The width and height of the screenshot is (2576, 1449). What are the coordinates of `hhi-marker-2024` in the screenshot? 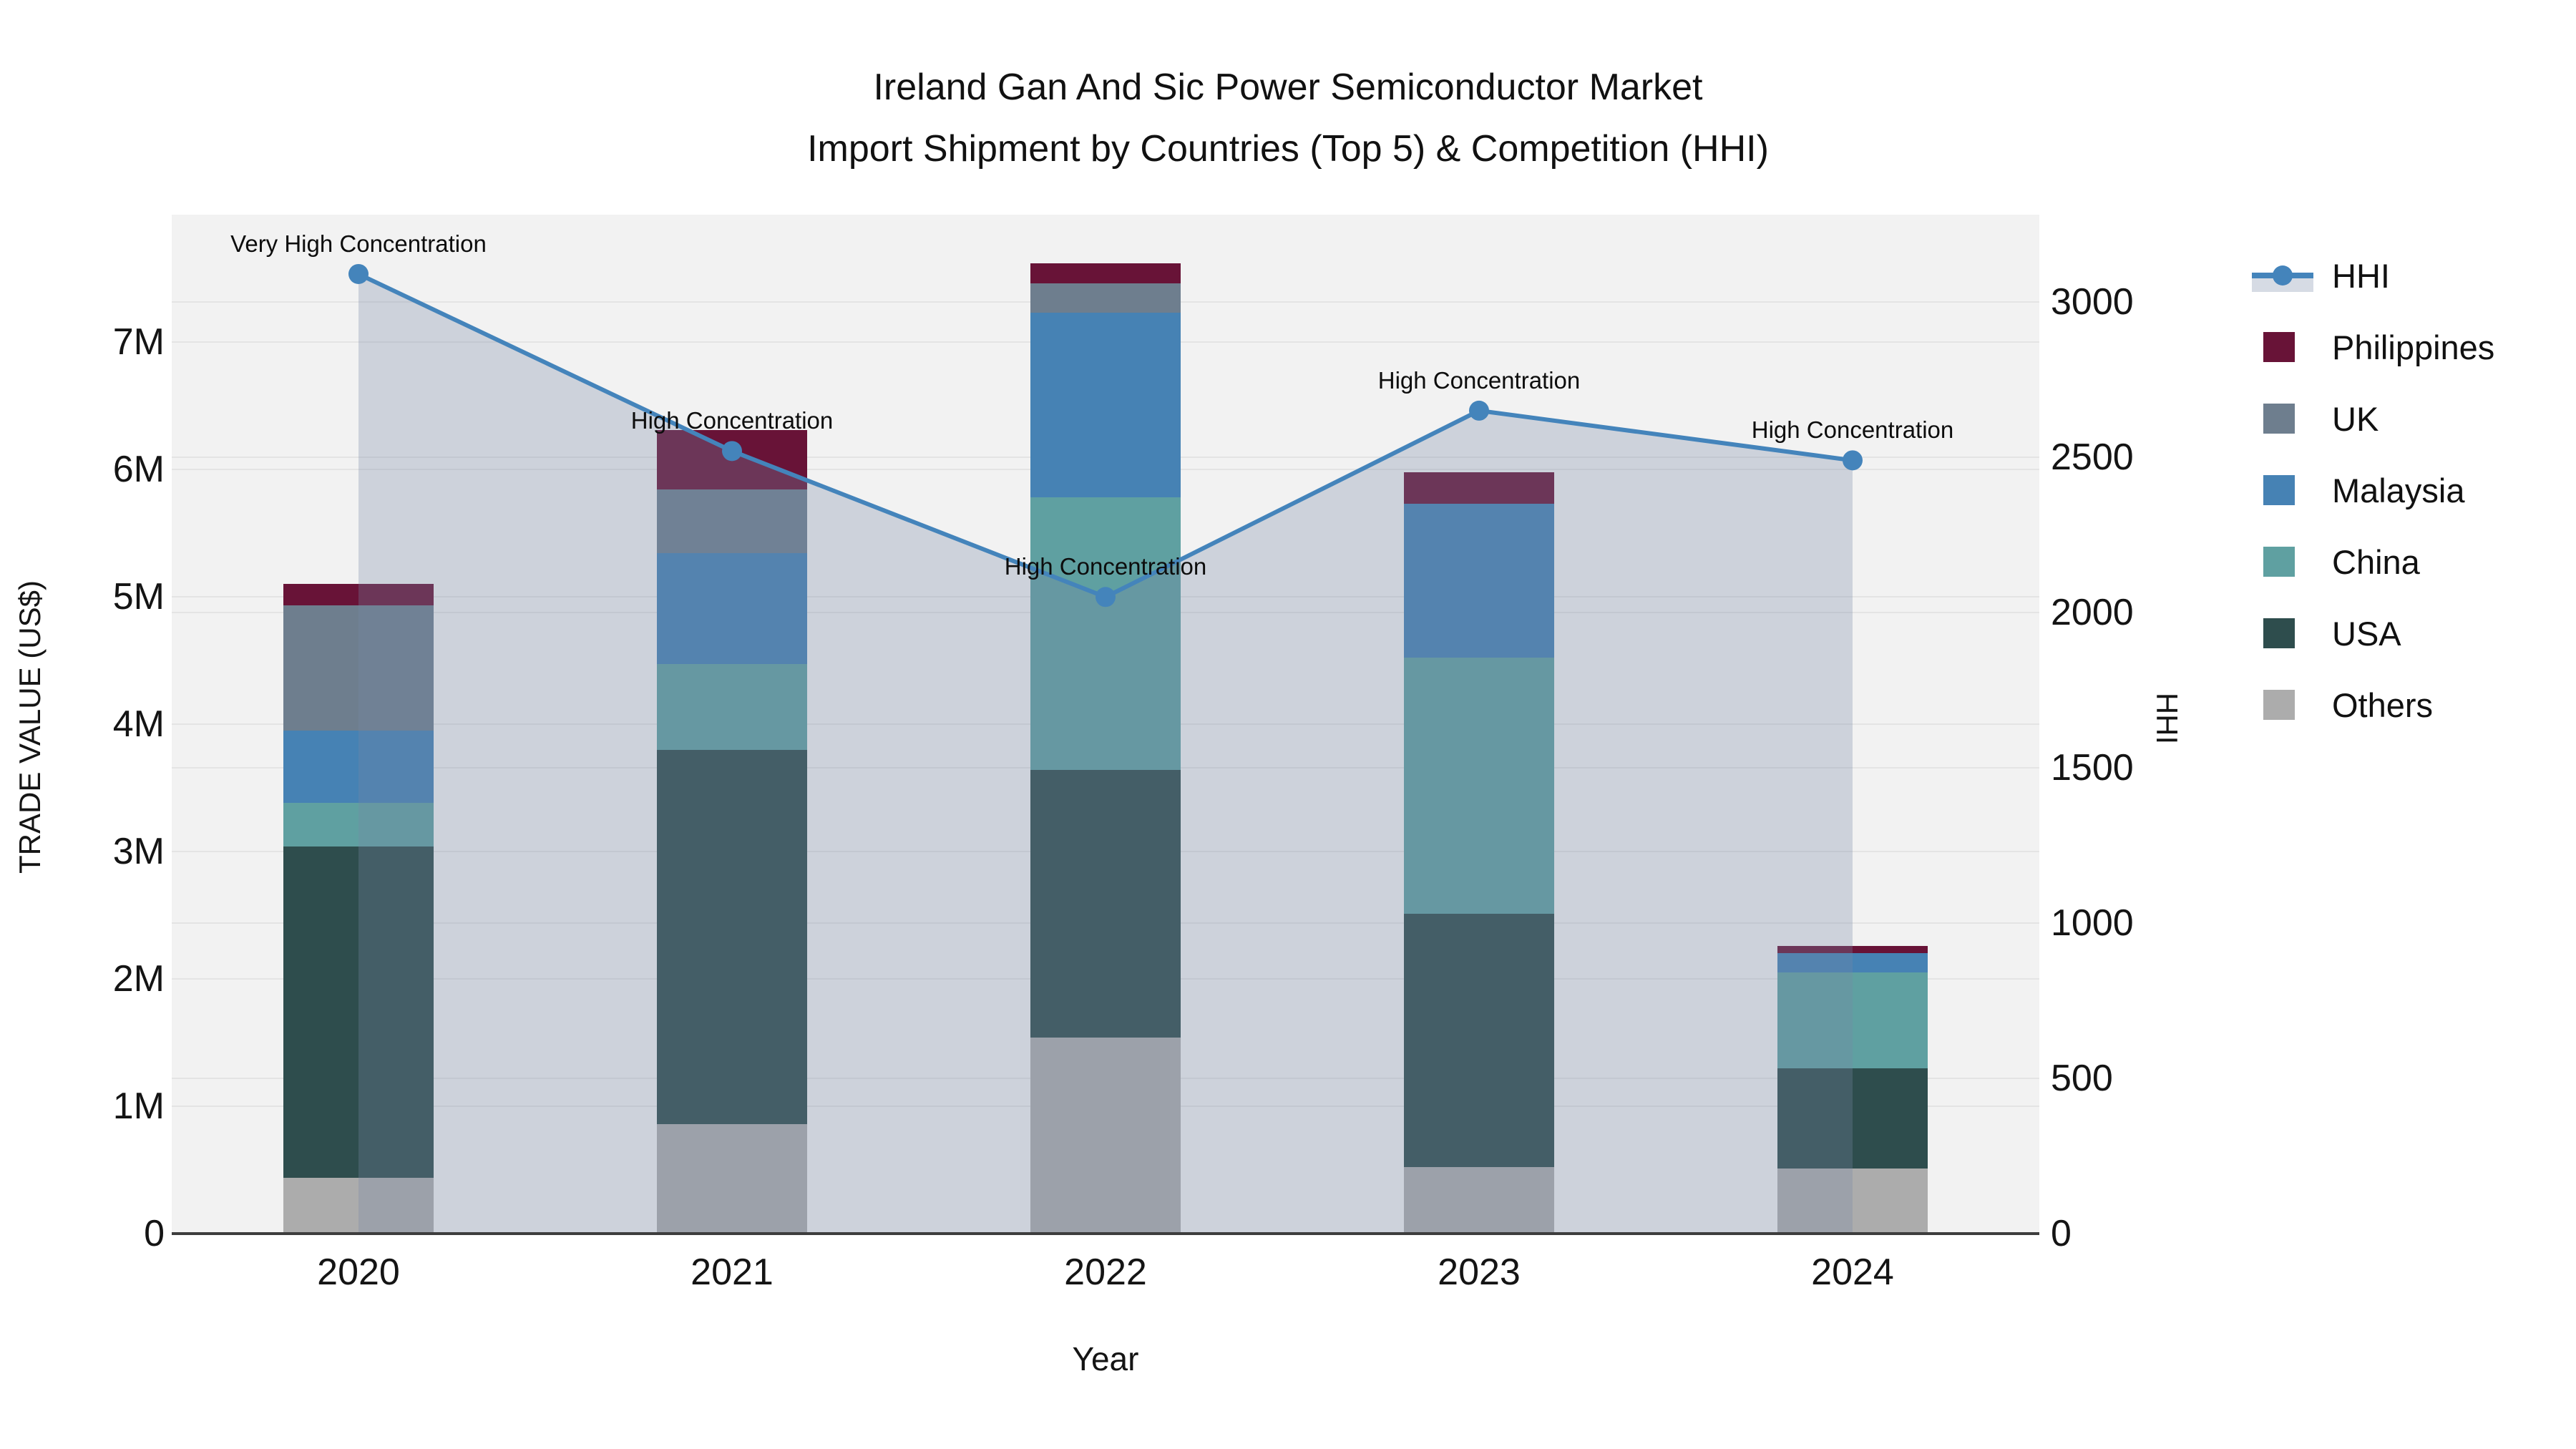 It's located at (1853, 460).